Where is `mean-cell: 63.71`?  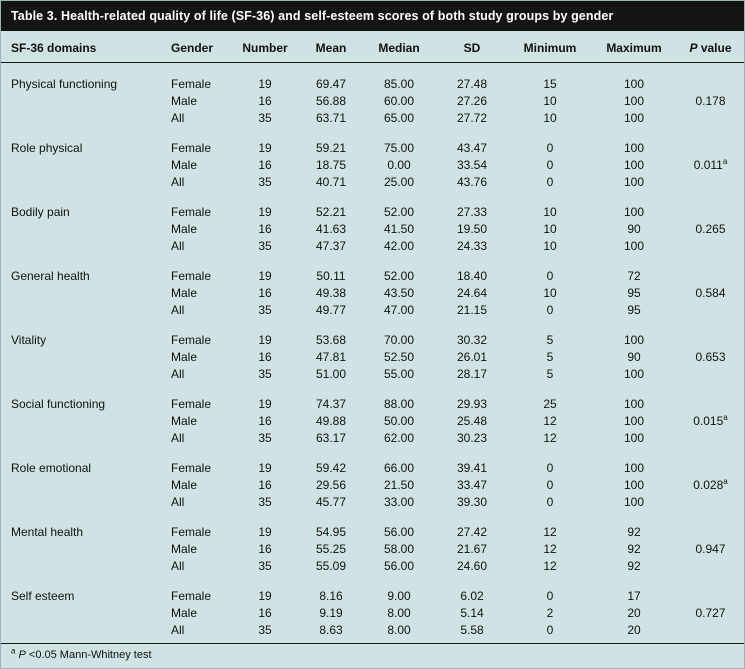 mean-cell: 63.71 is located at coordinates (331, 118).